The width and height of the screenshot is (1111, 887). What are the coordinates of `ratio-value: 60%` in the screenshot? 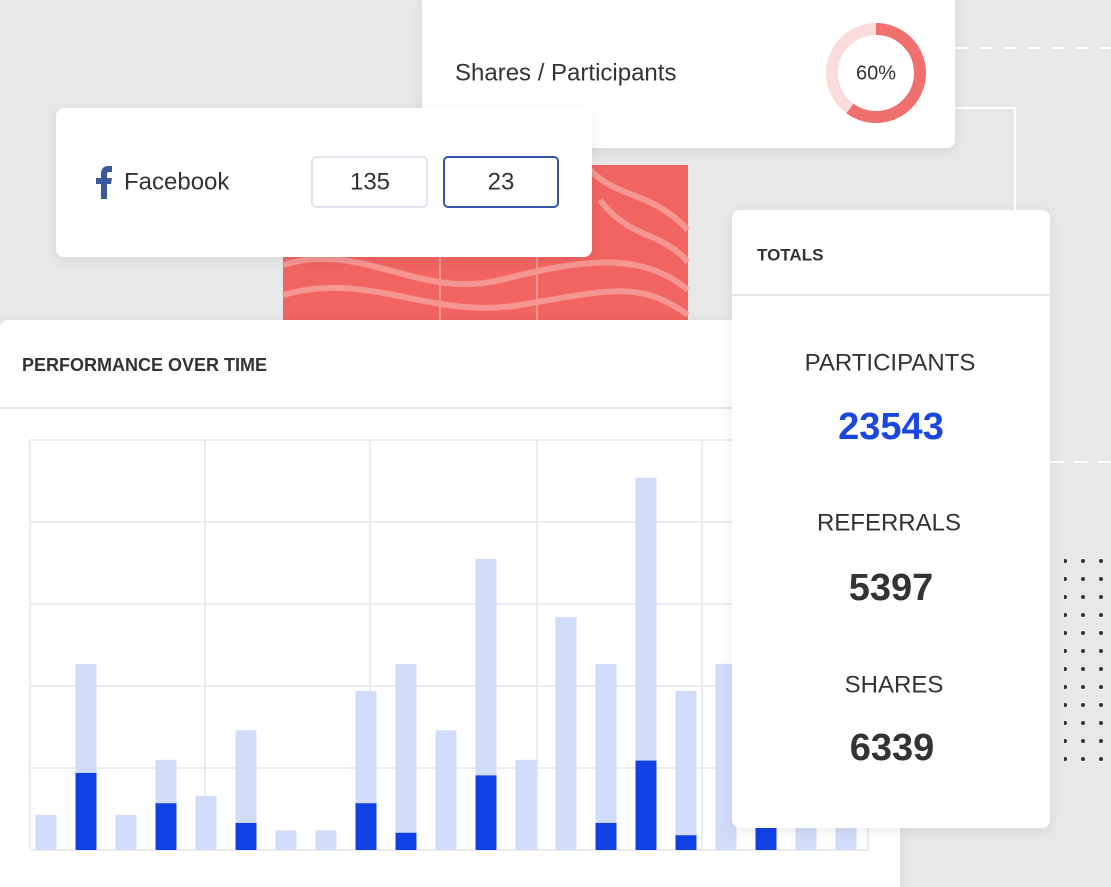 It's located at (876, 73).